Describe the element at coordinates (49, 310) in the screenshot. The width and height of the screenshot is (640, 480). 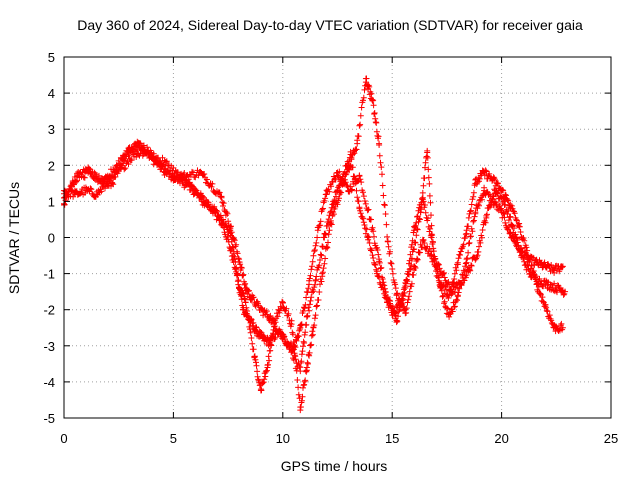
I see `y-tick-label: -2` at that location.